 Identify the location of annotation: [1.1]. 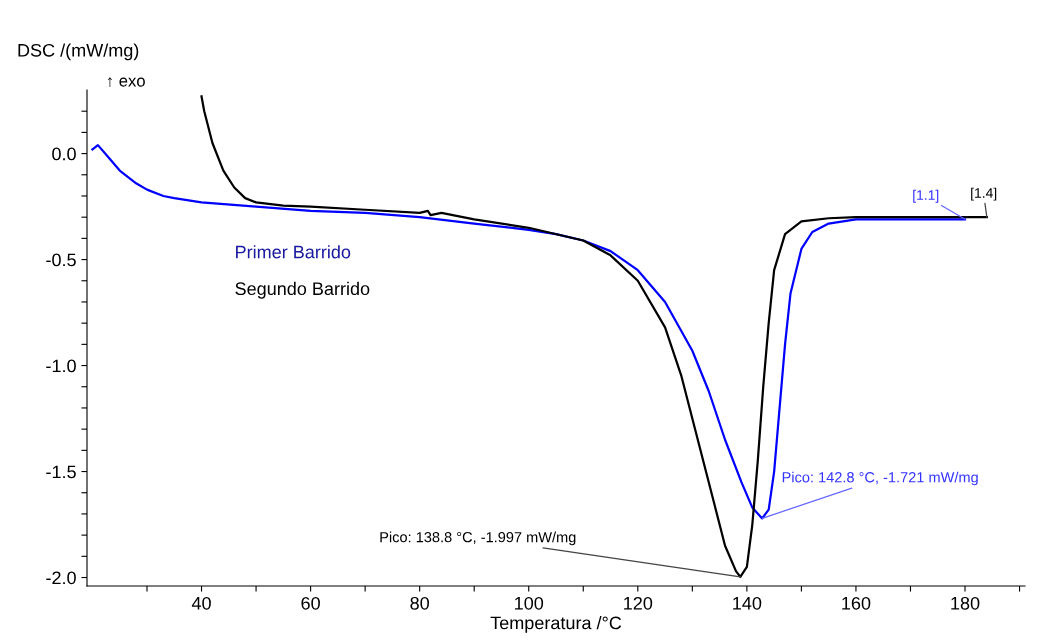
(926, 196).